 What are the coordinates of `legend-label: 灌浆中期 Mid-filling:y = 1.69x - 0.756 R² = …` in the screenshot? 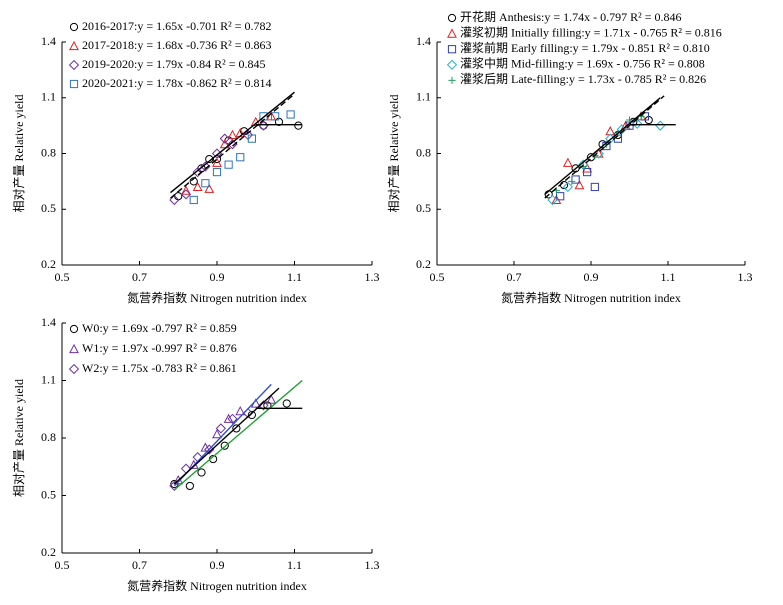 It's located at (582, 63).